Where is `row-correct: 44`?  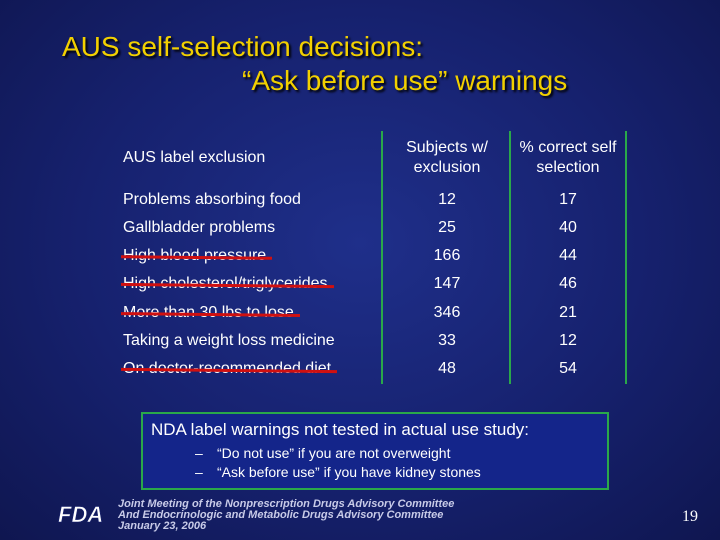
row-correct: 44 is located at coordinates (568, 256).